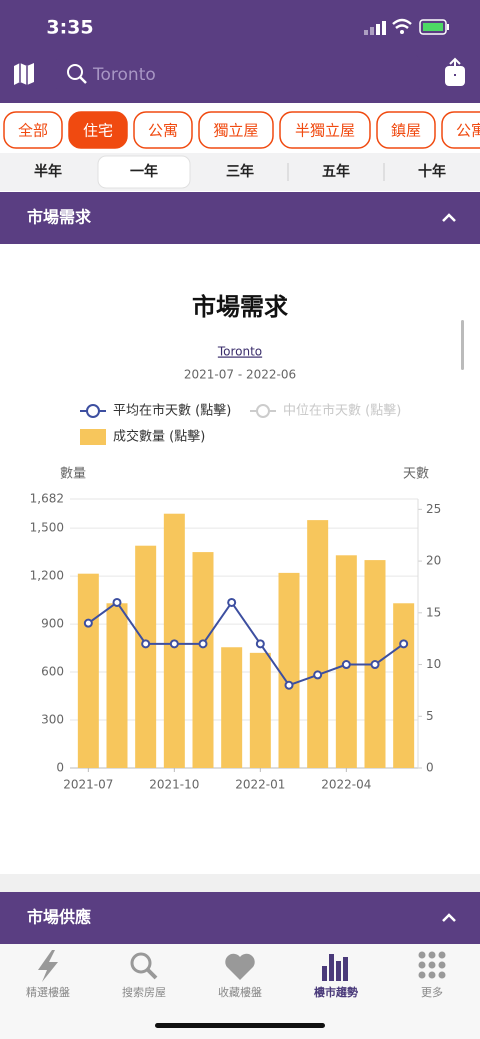  Describe the element at coordinates (433, 561) in the screenshot. I see `y2-tick-label: 20` at that location.